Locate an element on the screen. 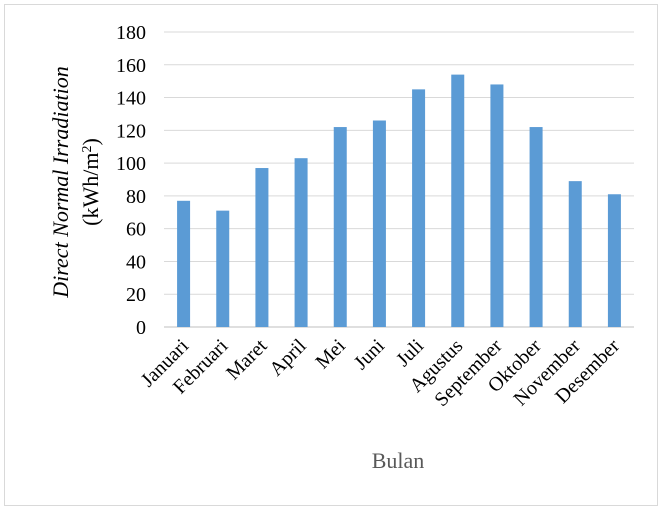  x-tick-label: Mei is located at coordinates (330, 354).